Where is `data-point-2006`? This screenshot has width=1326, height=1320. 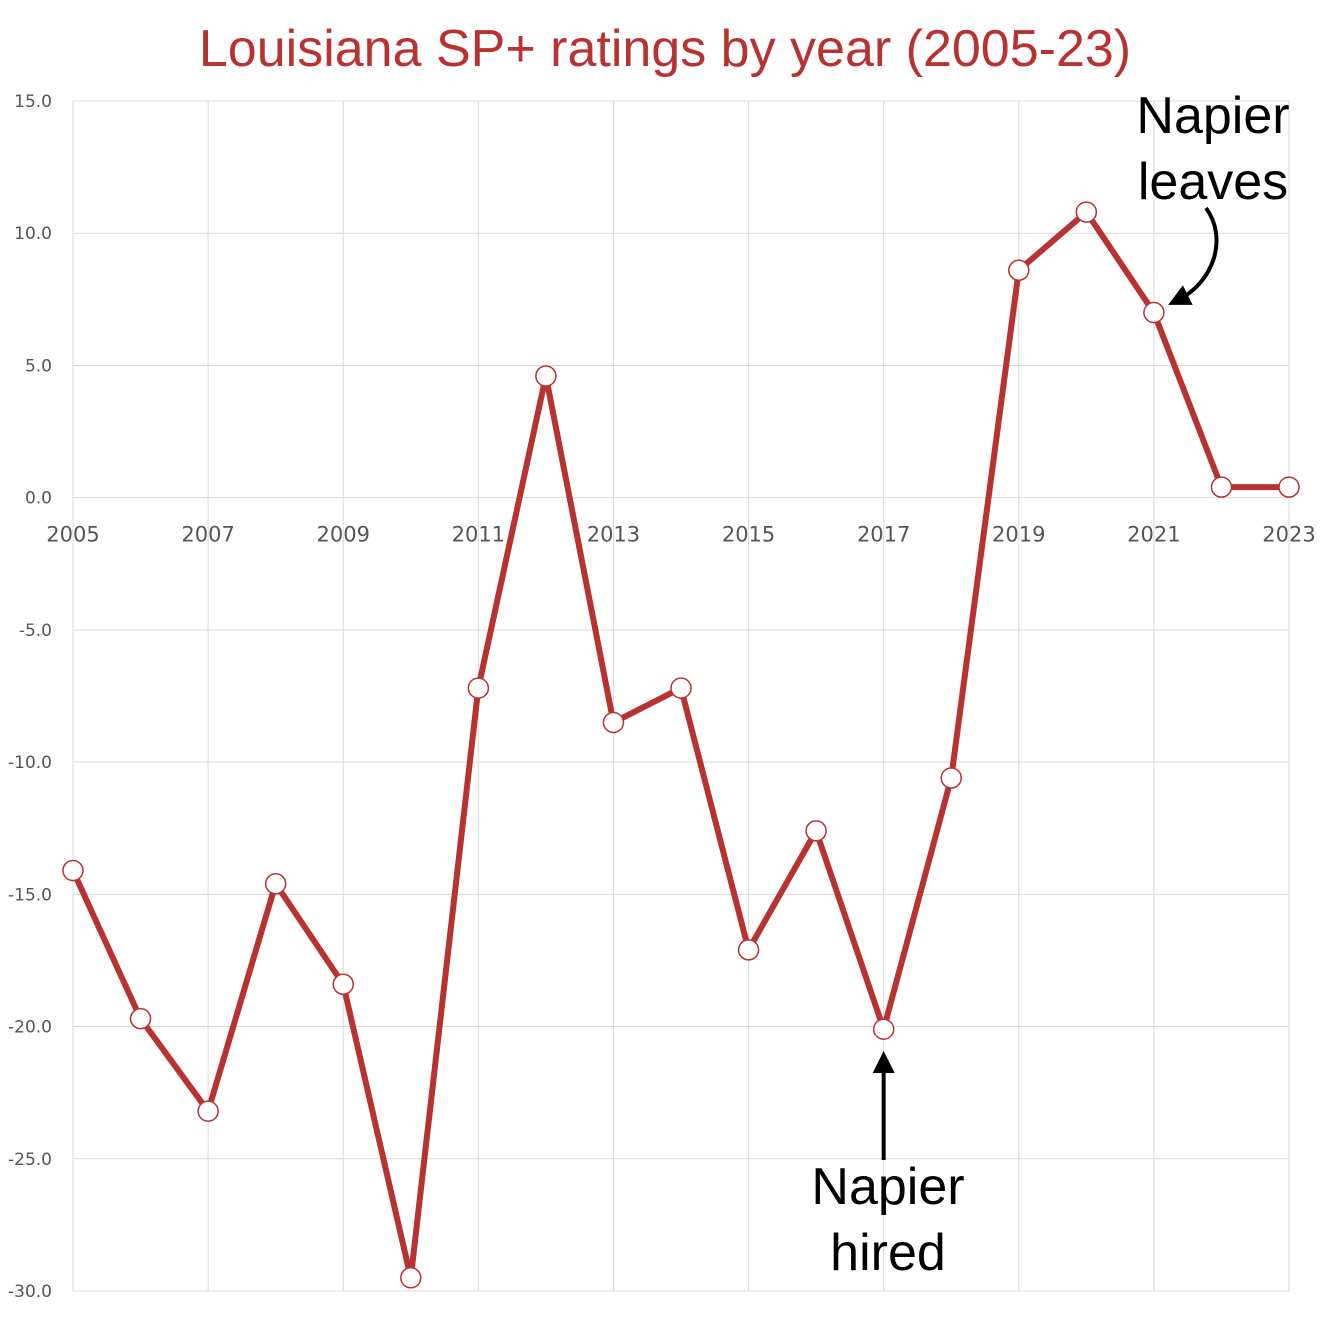
data-point-2006 is located at coordinates (140, 1018).